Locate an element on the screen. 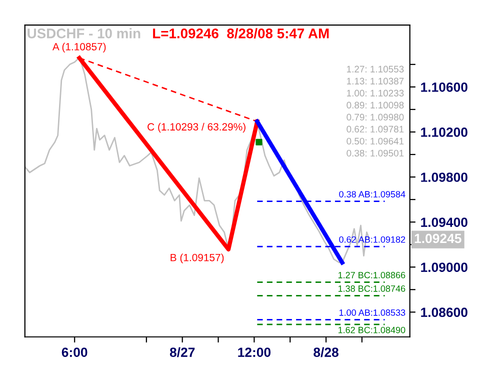 This screenshot has height=385, width=498. x-tick-label: 8/28 is located at coordinates (326, 352).